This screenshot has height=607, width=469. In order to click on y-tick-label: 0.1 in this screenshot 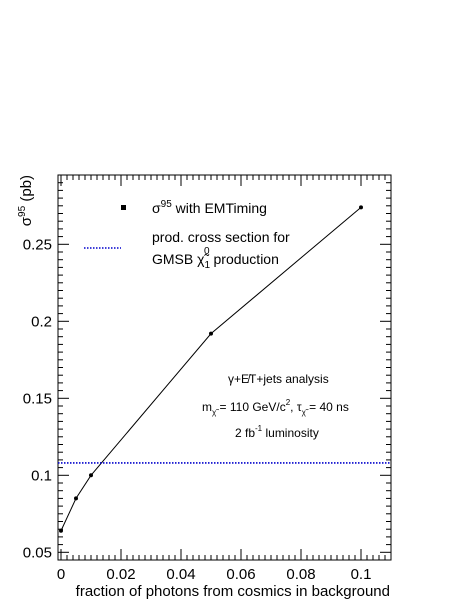, I will do `click(41, 475)`.